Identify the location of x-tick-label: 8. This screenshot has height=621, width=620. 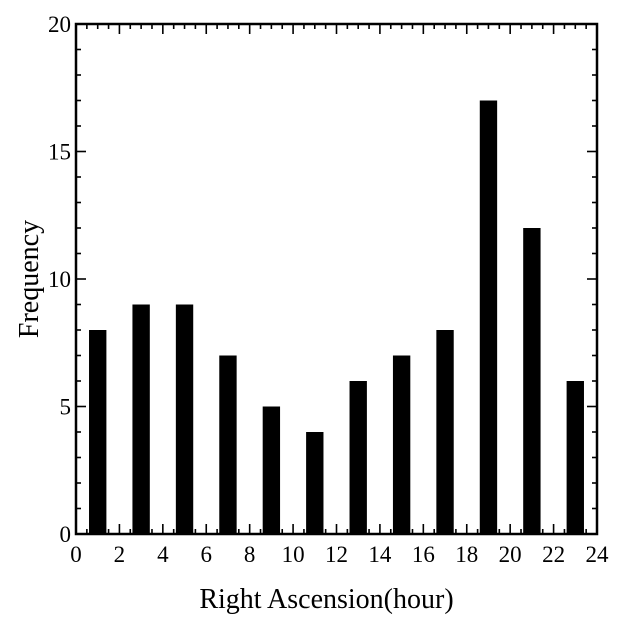
(250, 554).